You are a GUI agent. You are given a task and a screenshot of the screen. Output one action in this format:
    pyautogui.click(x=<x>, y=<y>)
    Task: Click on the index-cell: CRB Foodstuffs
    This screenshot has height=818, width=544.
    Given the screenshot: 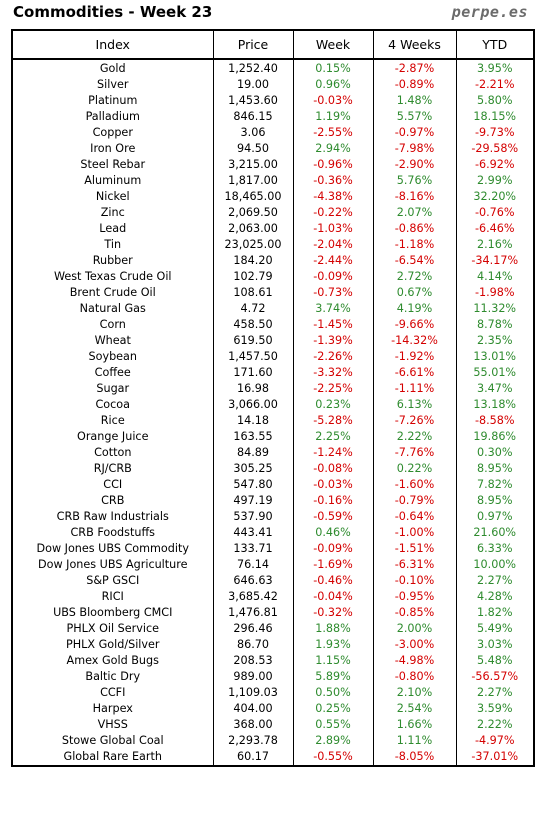 What is the action you would take?
    pyautogui.click(x=112, y=533)
    